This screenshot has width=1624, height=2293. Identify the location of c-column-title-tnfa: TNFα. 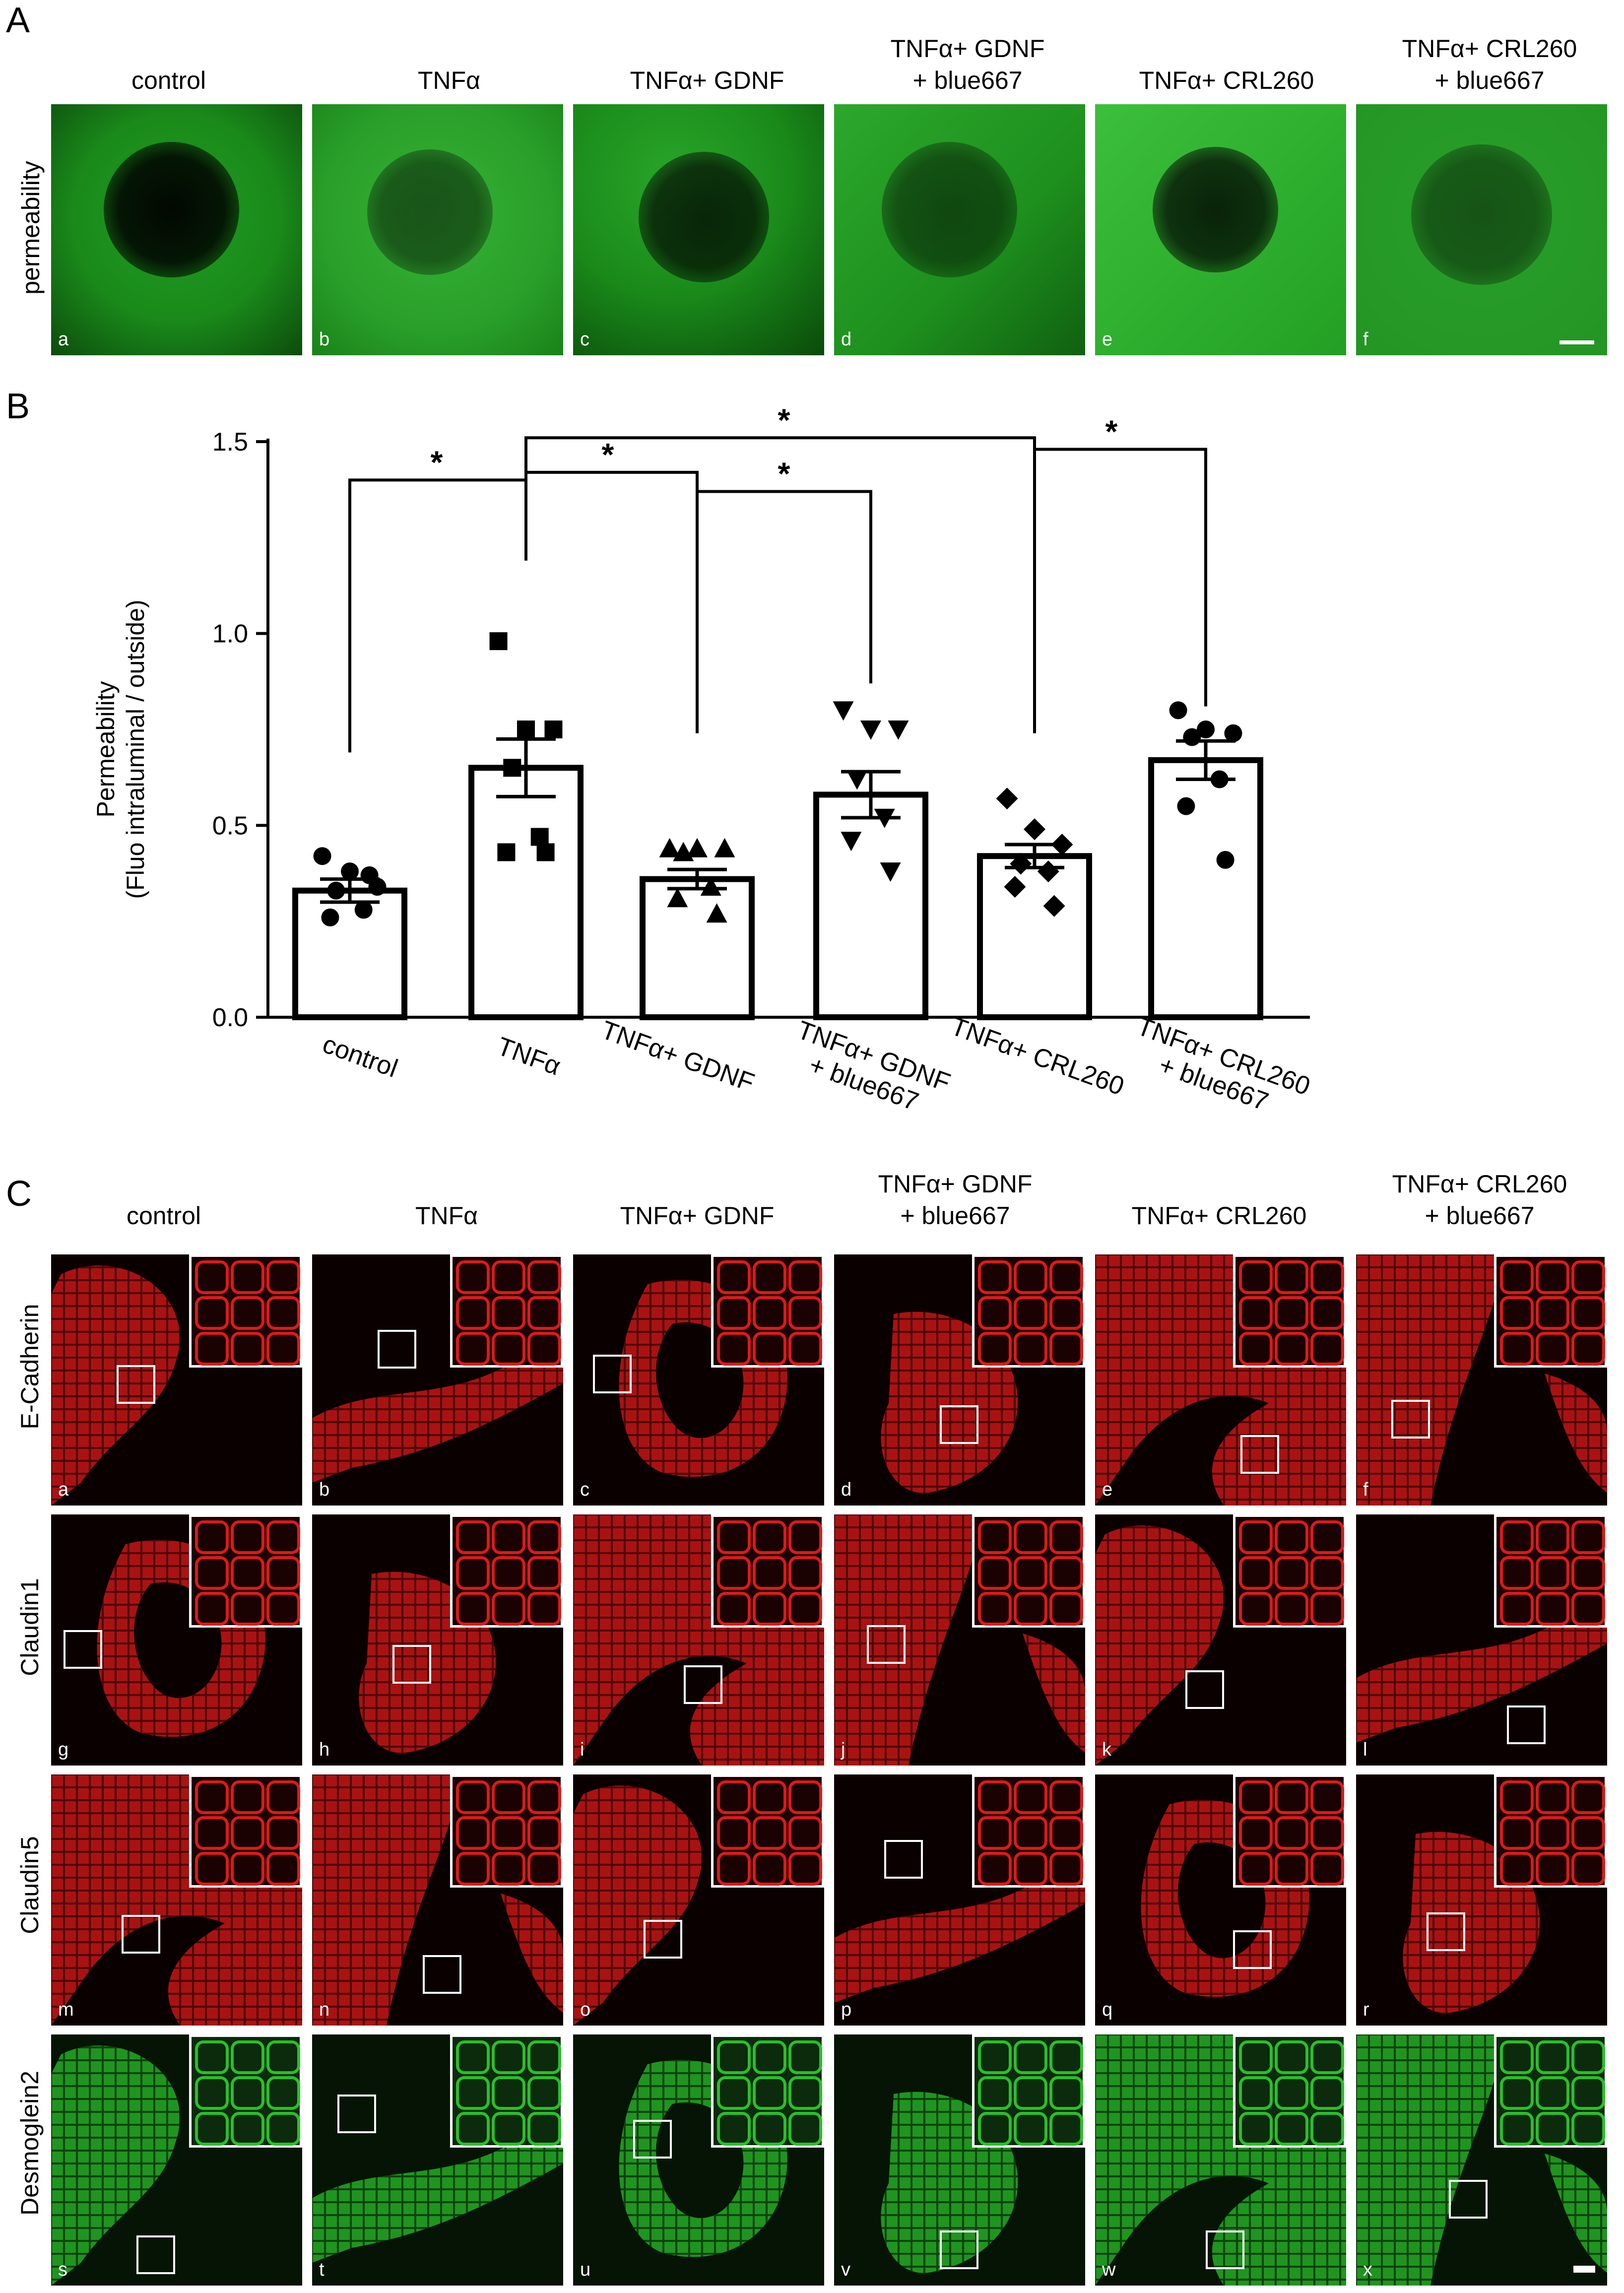
(446, 1216).